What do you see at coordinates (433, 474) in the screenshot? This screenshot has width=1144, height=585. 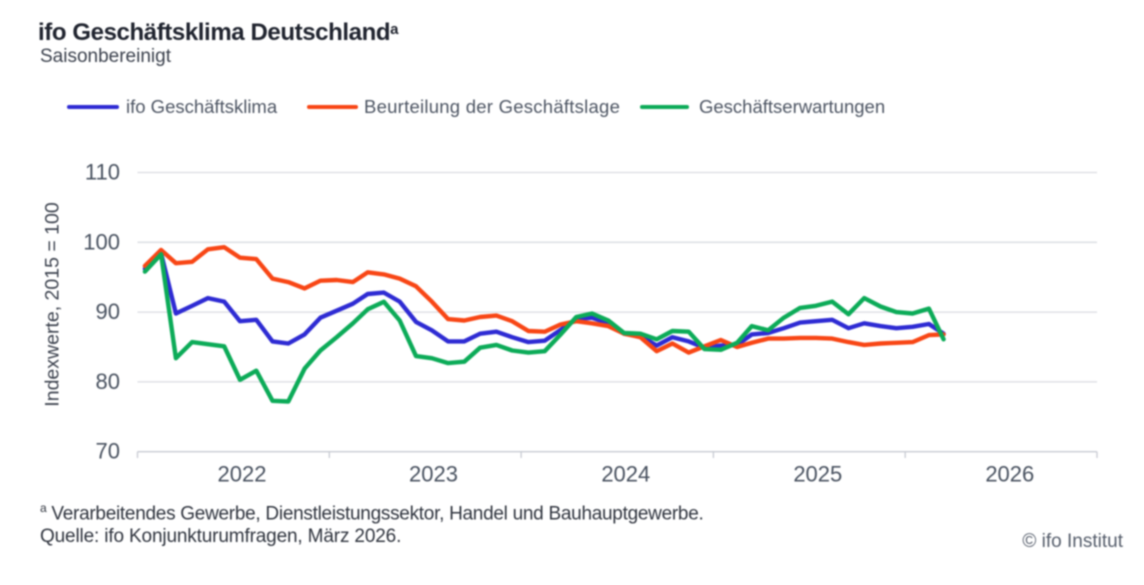 I see `svg-text: 2023` at bounding box center [433, 474].